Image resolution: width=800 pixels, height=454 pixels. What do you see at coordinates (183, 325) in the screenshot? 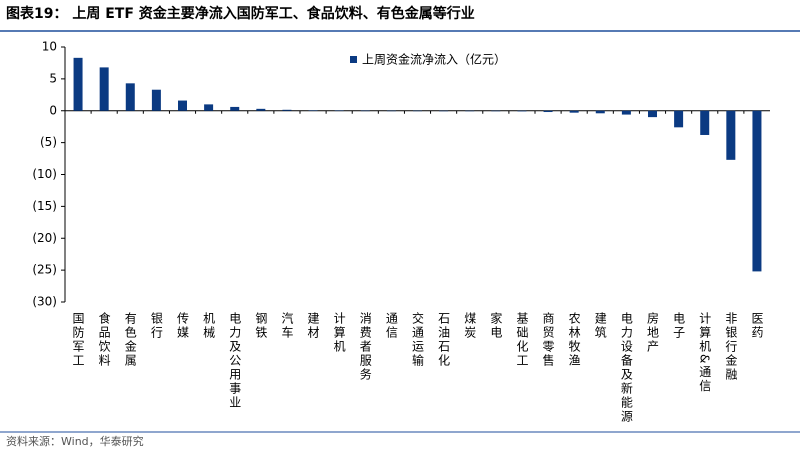
I see `x-tick-label: 传媒` at bounding box center [183, 325].